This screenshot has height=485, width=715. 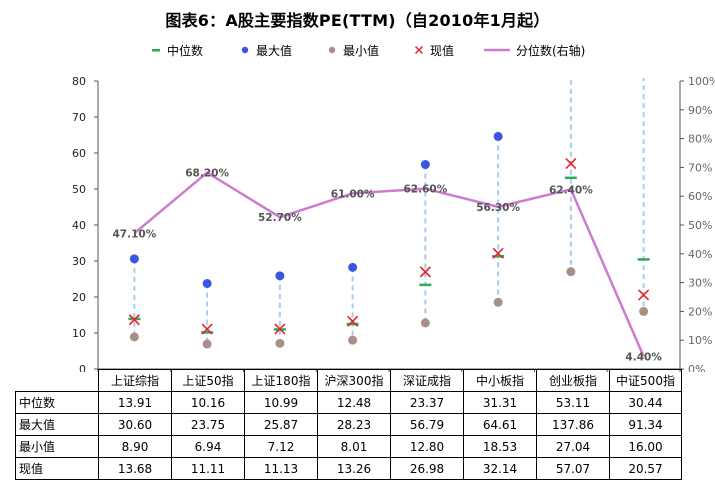 What do you see at coordinates (419, 50) in the screenshot?
I see `legend-current-marker` at bounding box center [419, 50].